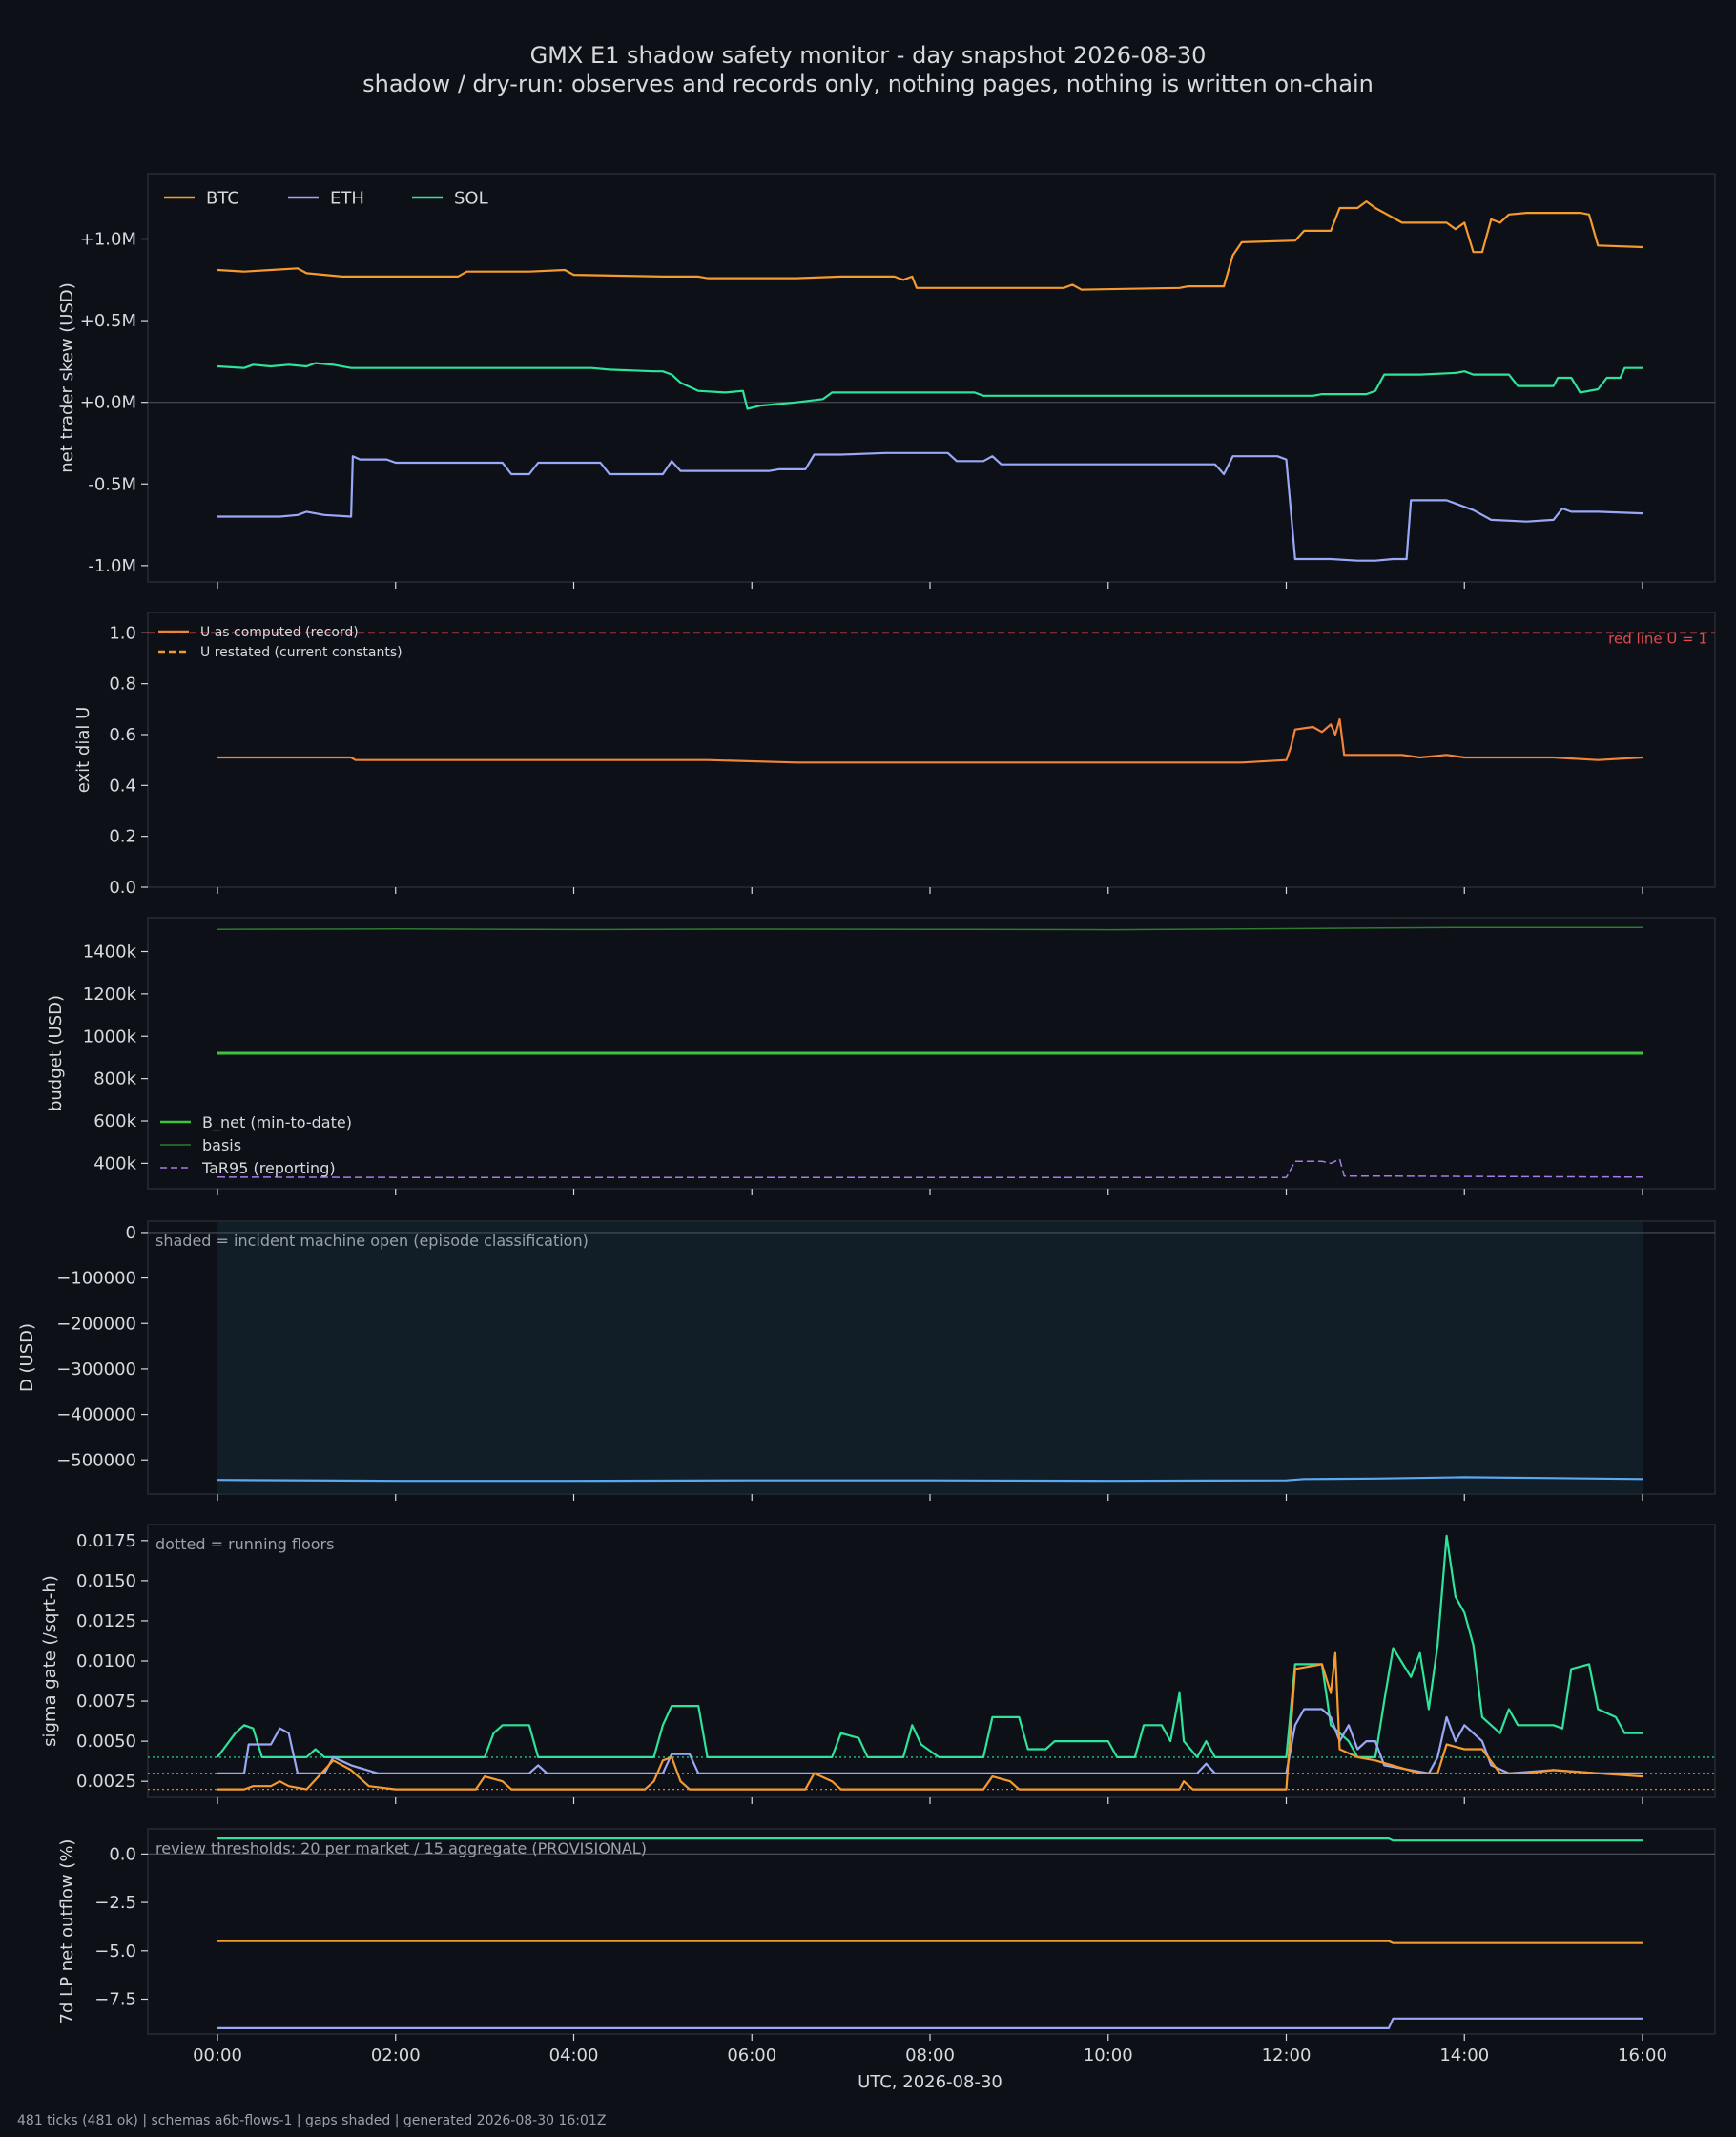 The height and width of the screenshot is (2137, 1736). Describe the element at coordinates (122, 633) in the screenshot. I see `y-tick-label: 1.0` at that location.